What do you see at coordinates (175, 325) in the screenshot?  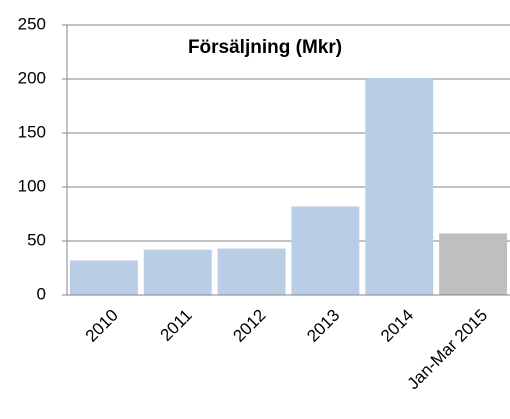 I see `x-tick-label: 2011` at bounding box center [175, 325].